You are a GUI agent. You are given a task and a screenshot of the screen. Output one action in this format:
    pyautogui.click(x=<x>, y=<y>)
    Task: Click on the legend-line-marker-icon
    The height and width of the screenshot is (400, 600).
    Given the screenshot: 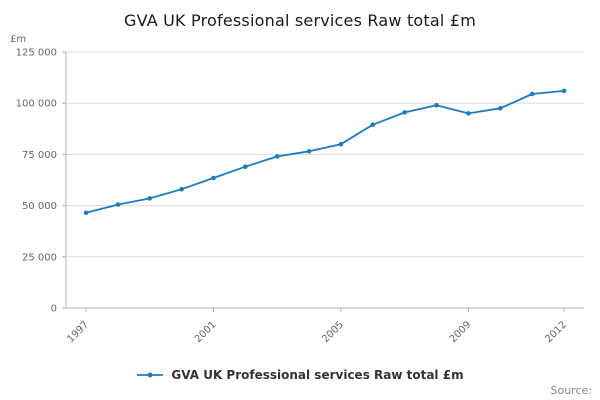 What is the action you would take?
    pyautogui.click(x=150, y=375)
    